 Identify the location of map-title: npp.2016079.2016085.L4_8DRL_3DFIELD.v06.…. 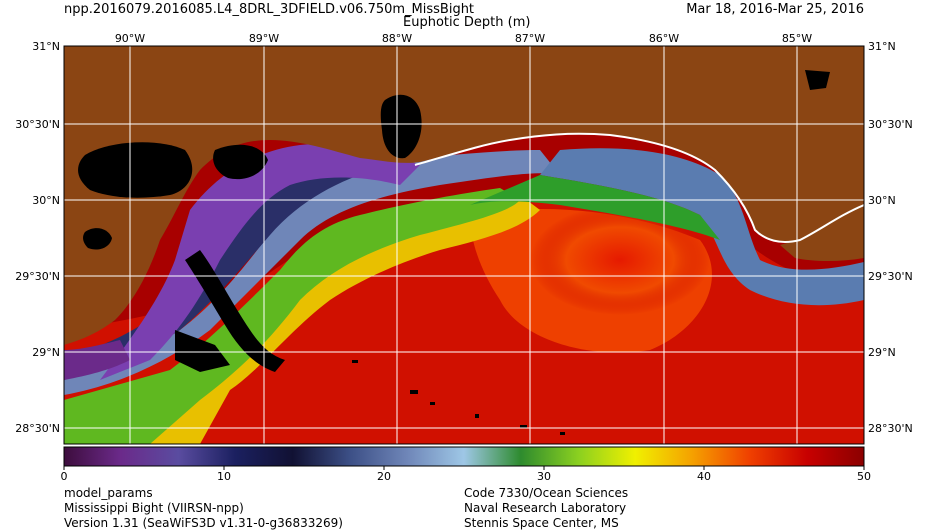
(269, 9).